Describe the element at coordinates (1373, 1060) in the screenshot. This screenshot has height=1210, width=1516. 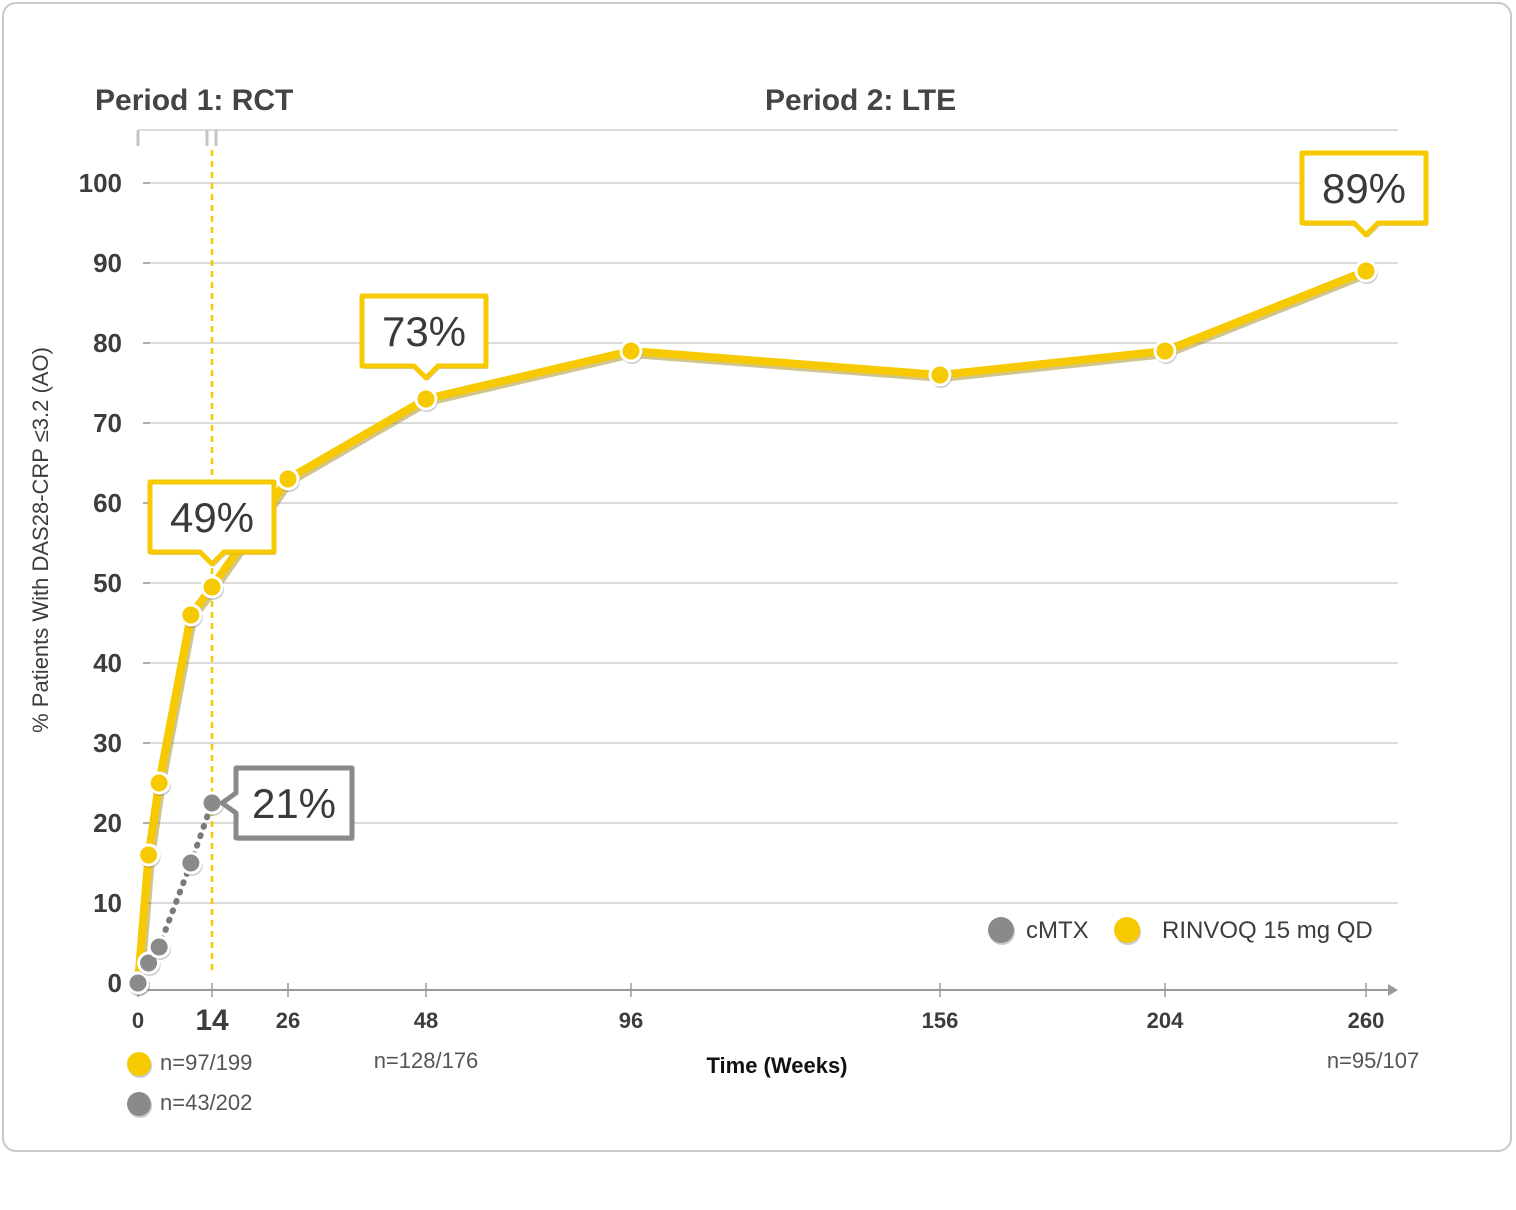
I see `sample-size-label: n=95/107` at that location.